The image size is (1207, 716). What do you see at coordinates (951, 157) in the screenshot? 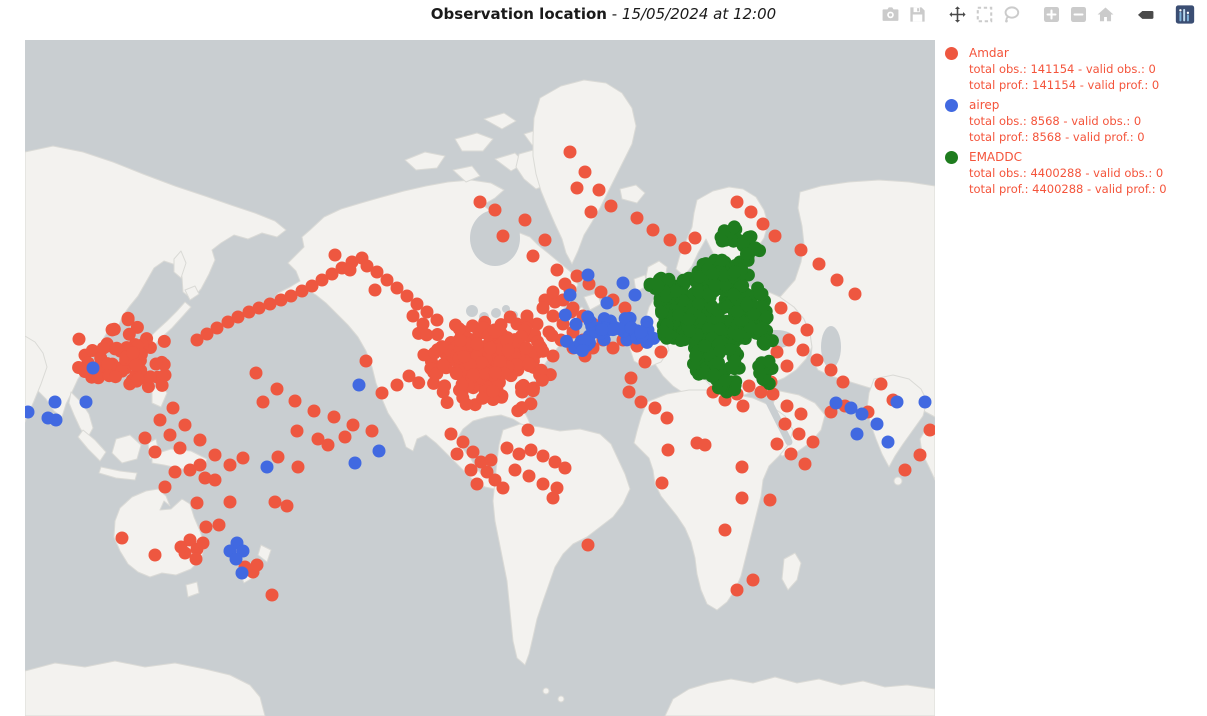
I see `legend-marker-emaddc-icon` at bounding box center [951, 157].